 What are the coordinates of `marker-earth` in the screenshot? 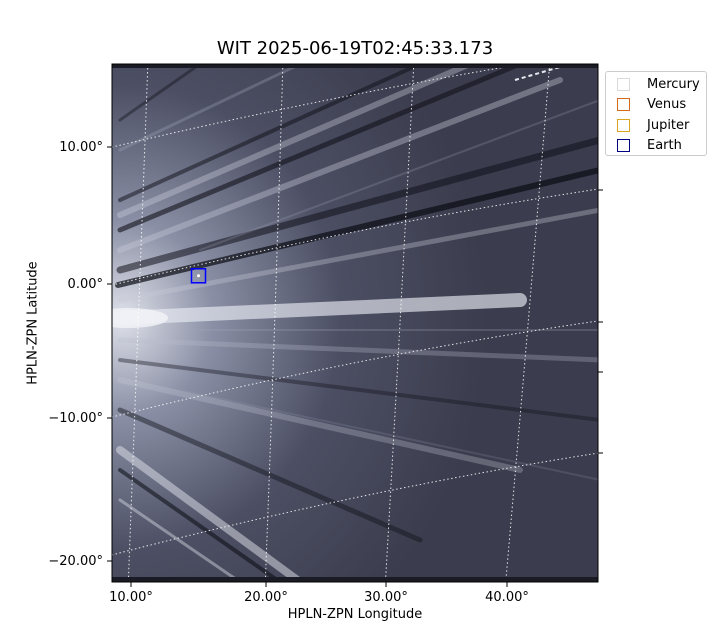 It's located at (198, 276).